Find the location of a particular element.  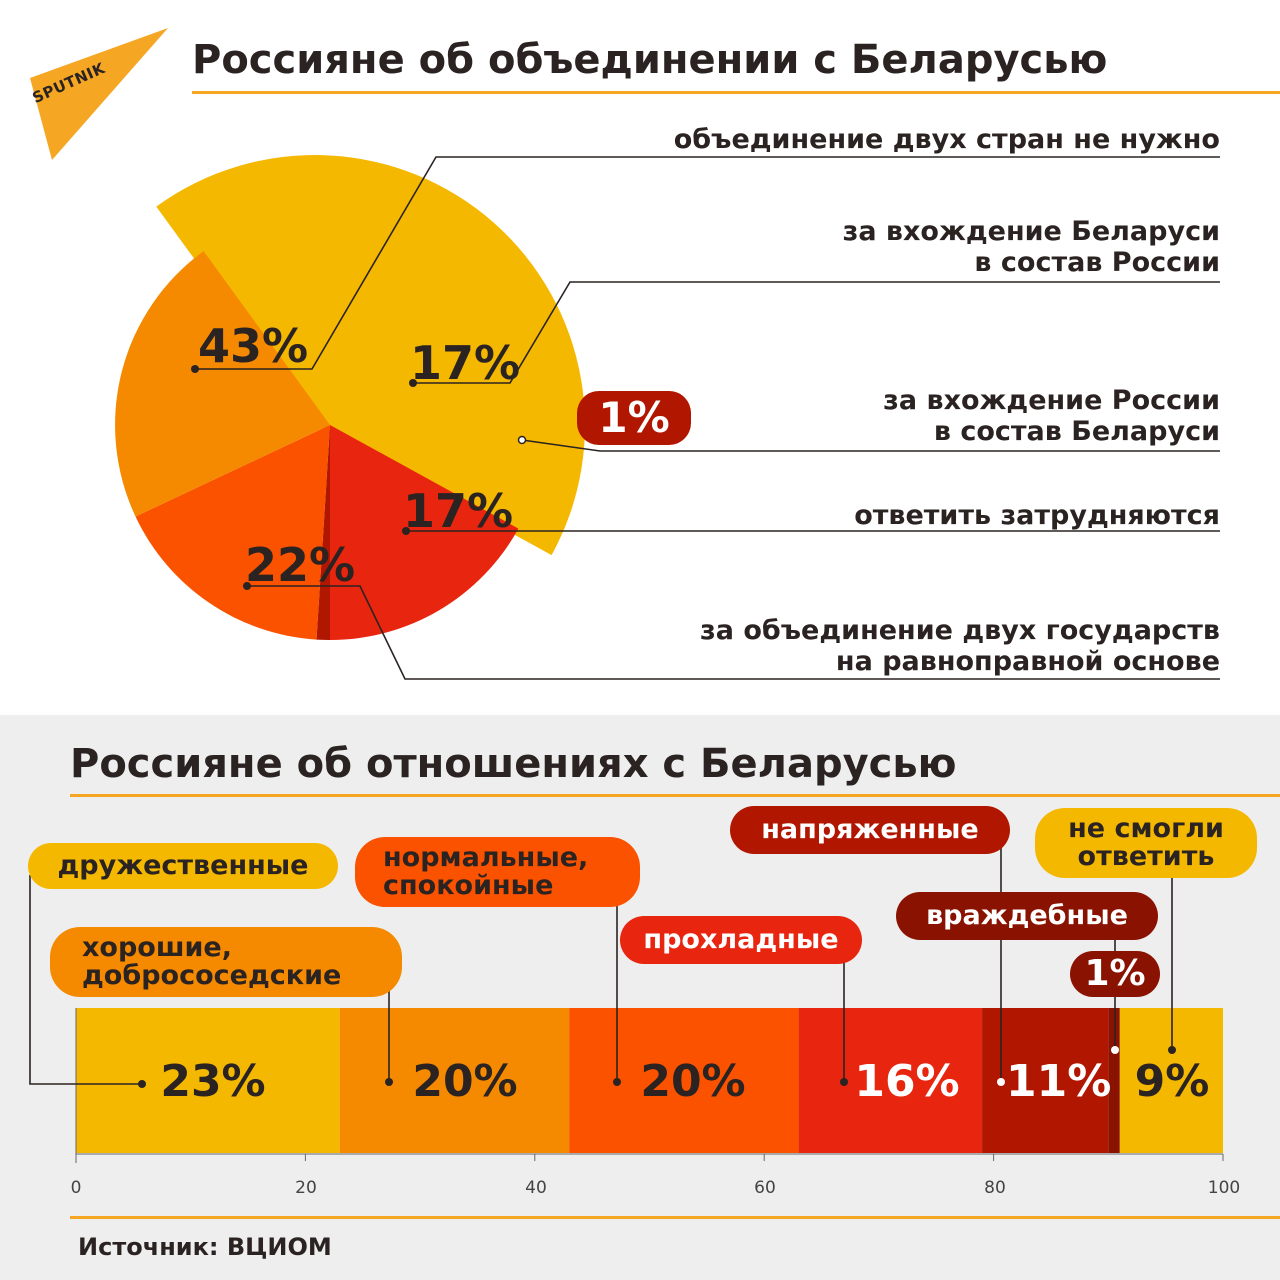

pie-slice-equal-union is located at coordinates (222, 384).